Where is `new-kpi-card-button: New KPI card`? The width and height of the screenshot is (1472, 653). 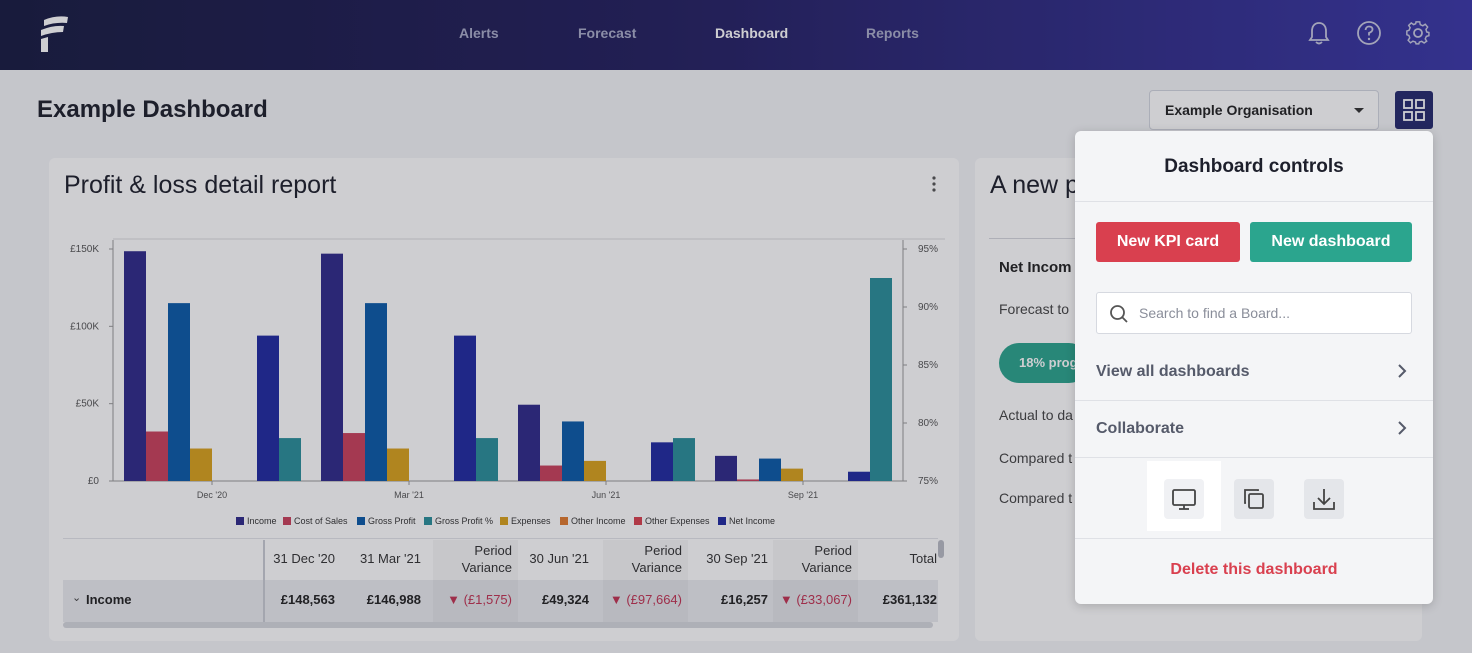 new-kpi-card-button: New KPI card is located at coordinates (1168, 242).